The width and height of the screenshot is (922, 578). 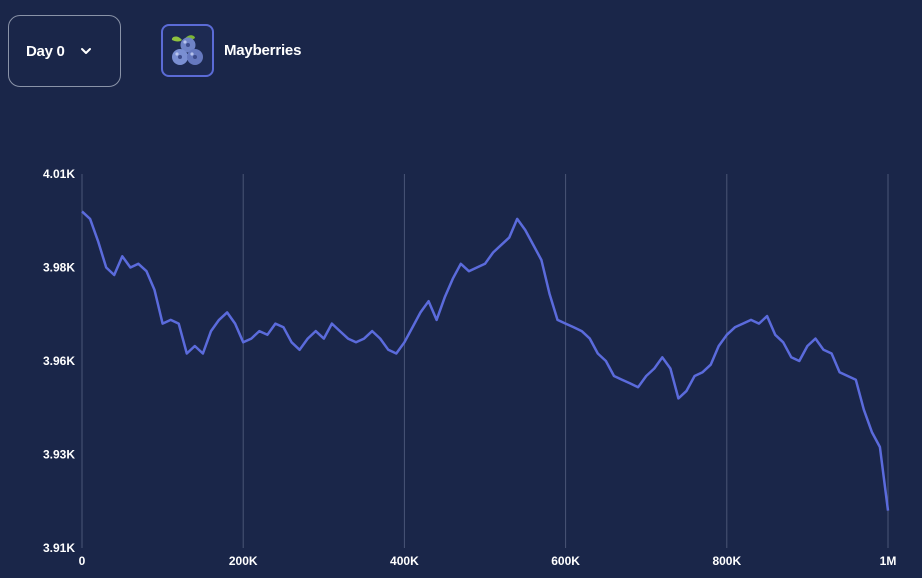 What do you see at coordinates (263, 50) in the screenshot?
I see `product-name: Mayberries` at bounding box center [263, 50].